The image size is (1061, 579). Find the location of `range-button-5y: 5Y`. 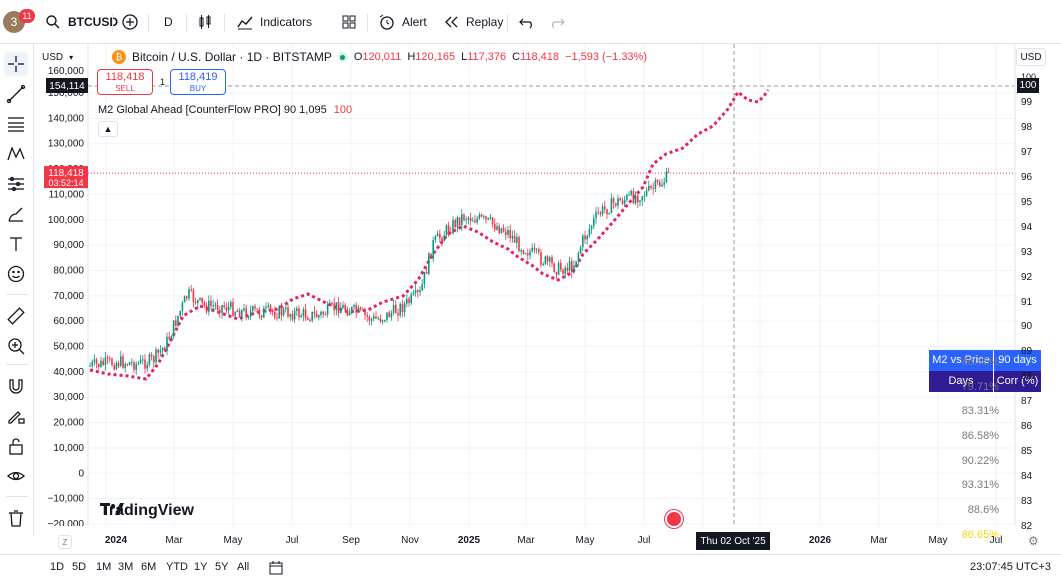

range-button-5y: 5Y is located at coordinates (222, 567).